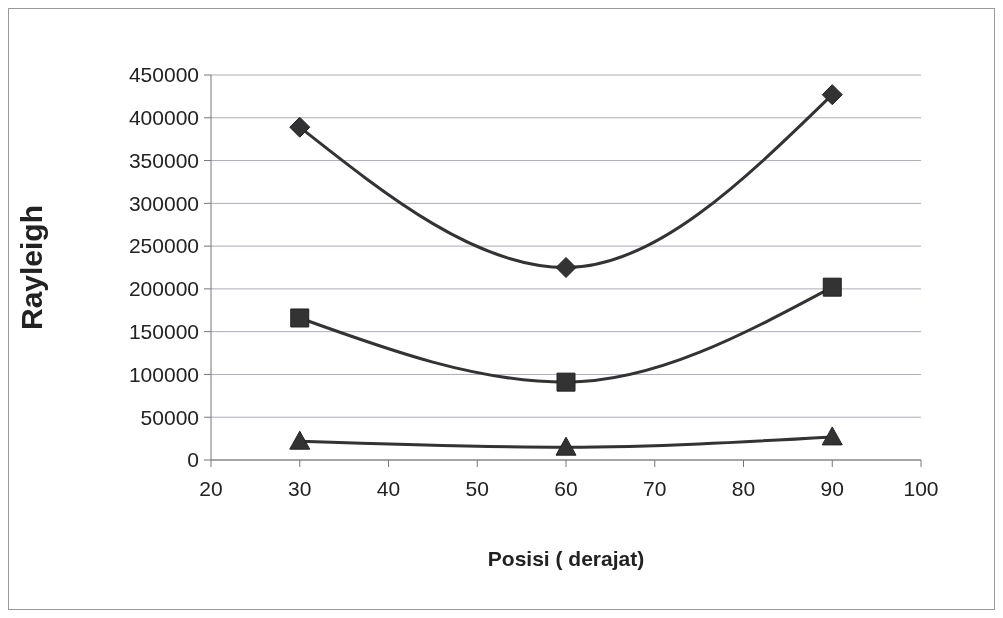 The height and width of the screenshot is (618, 1003). What do you see at coordinates (477, 488) in the screenshot?
I see `x-tick-label: 50` at bounding box center [477, 488].